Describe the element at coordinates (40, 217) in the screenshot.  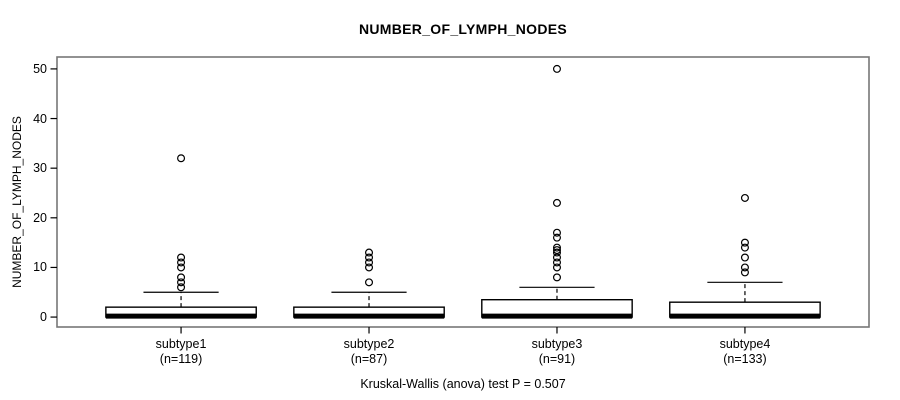
I see `y-tick-label-20: 20` at that location.